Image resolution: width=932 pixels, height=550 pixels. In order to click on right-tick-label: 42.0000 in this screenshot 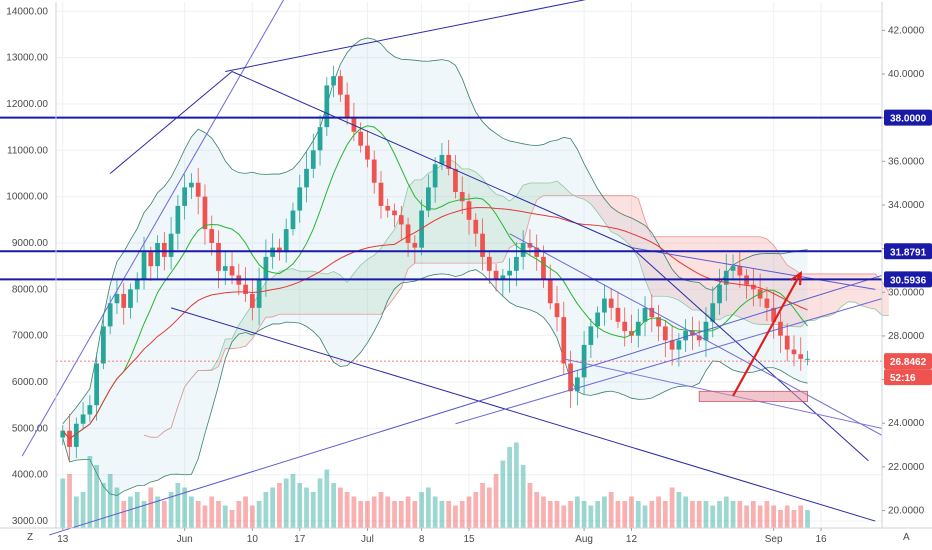, I will do `click(906, 30)`.